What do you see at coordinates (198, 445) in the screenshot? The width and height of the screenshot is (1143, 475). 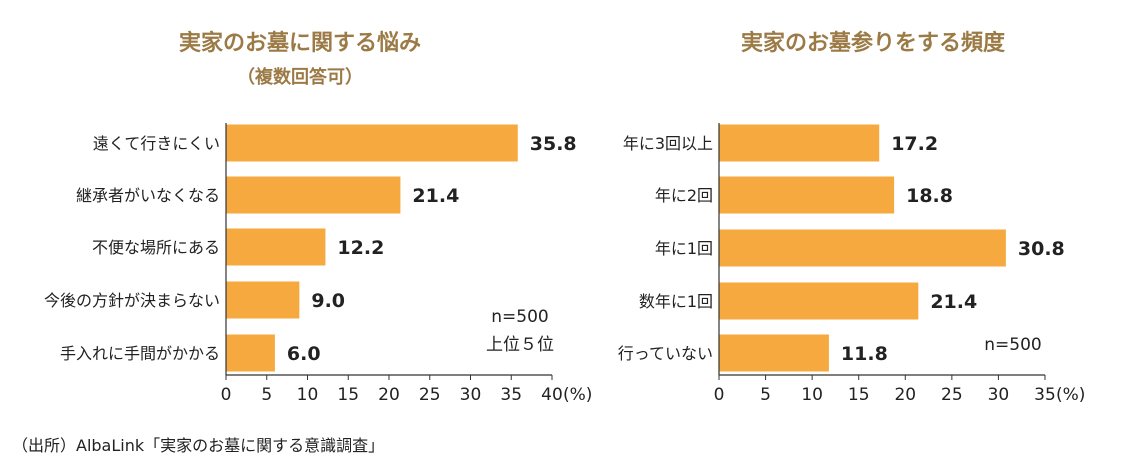 I see `source-note: （出所）AlbaLink「実家のお墓に関する意識調査」` at bounding box center [198, 445].